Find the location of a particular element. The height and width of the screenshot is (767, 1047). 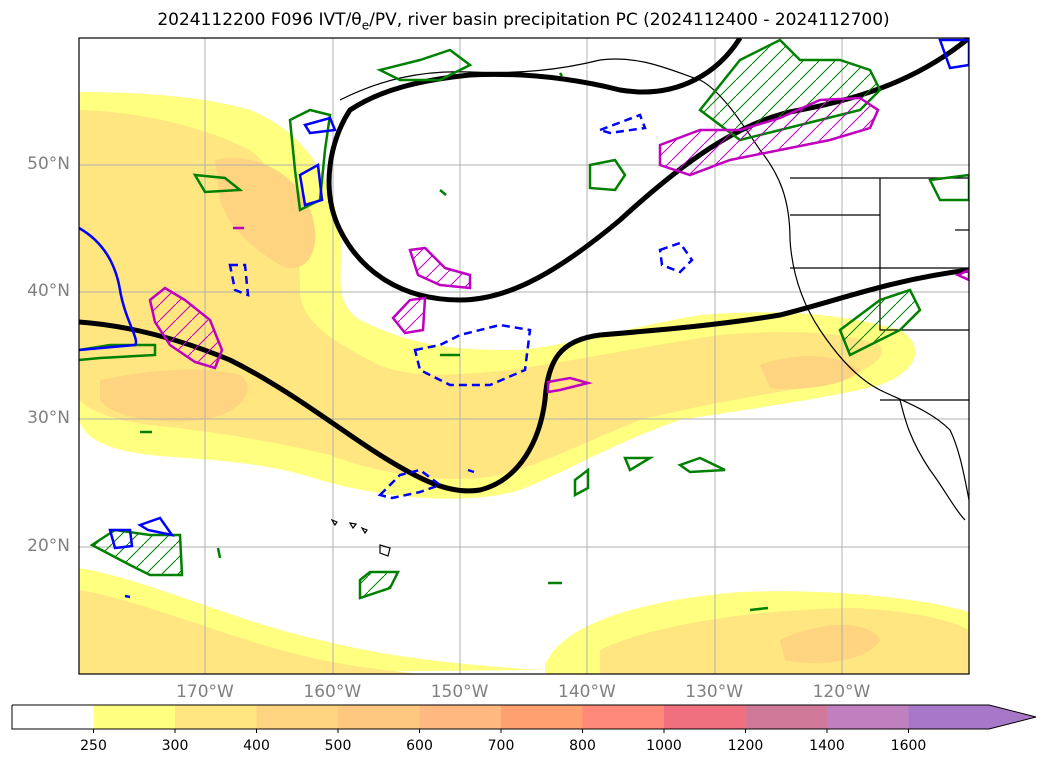

lon-label: 160°W is located at coordinates (332, 692).